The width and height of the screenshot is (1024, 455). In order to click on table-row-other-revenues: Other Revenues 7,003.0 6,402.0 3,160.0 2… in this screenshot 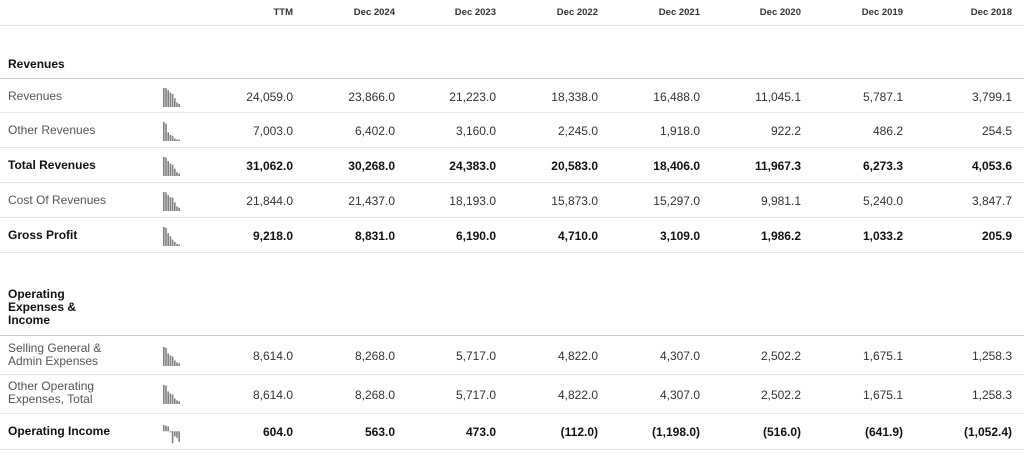, I will do `click(512, 130)`.